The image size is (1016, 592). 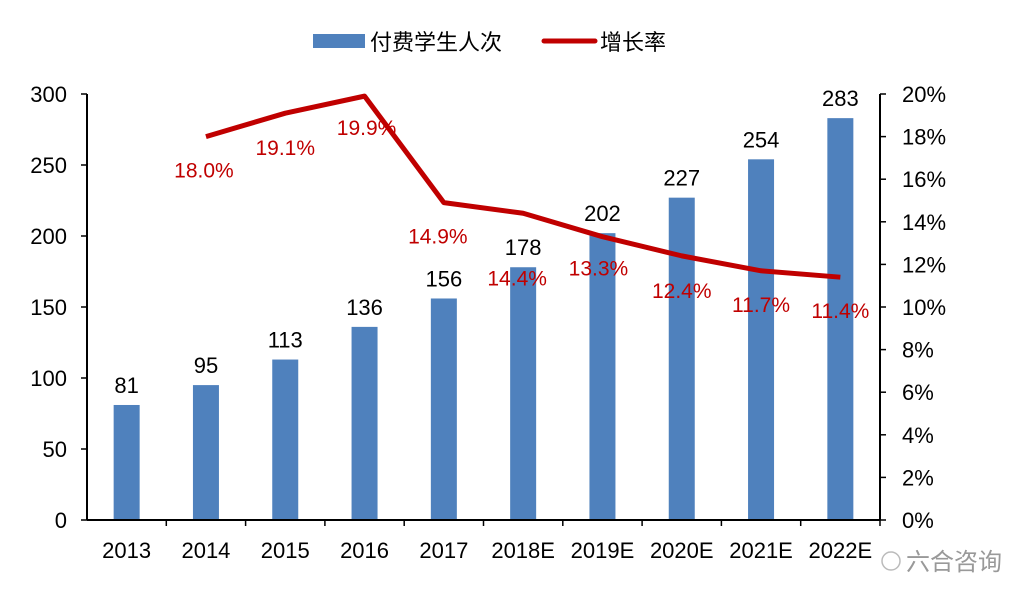 I want to click on line-label-2017: 14.9%, so click(x=438, y=237).